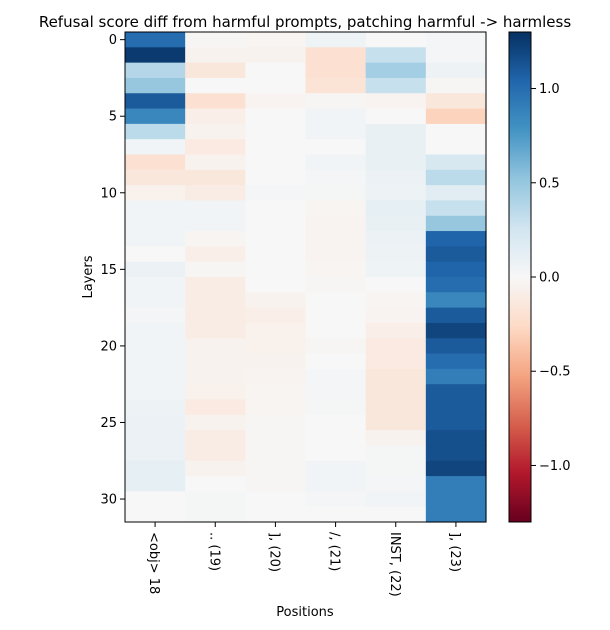 This screenshot has height=630, width=610. What do you see at coordinates (88, 276) in the screenshot?
I see `y-axis-label: Layers` at bounding box center [88, 276].